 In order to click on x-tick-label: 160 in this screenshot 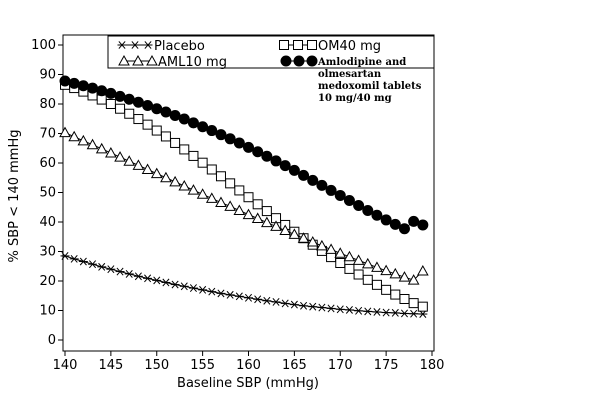, I will do `click(248, 365)`.